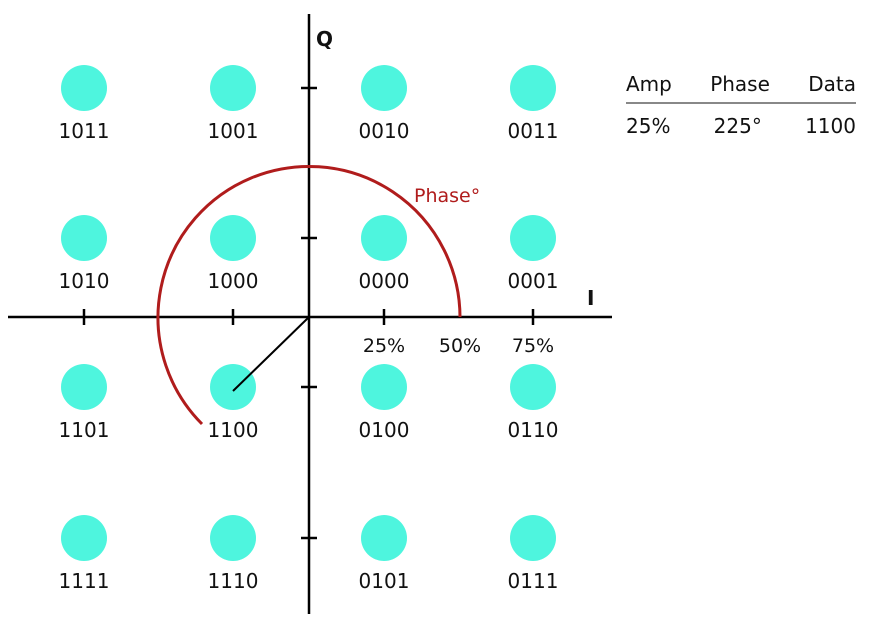 Image resolution: width=883 pixels, height=640 pixels. I want to click on info-table-values: 25% 225° 1100, so click(741, 126).